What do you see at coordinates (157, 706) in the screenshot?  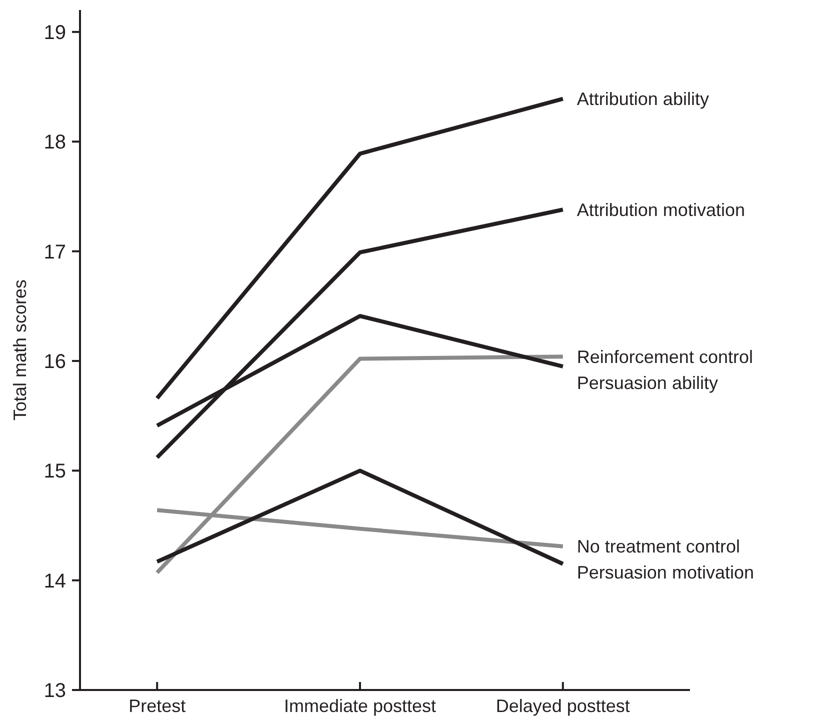 I see `x-tick-label: Pretest` at bounding box center [157, 706].